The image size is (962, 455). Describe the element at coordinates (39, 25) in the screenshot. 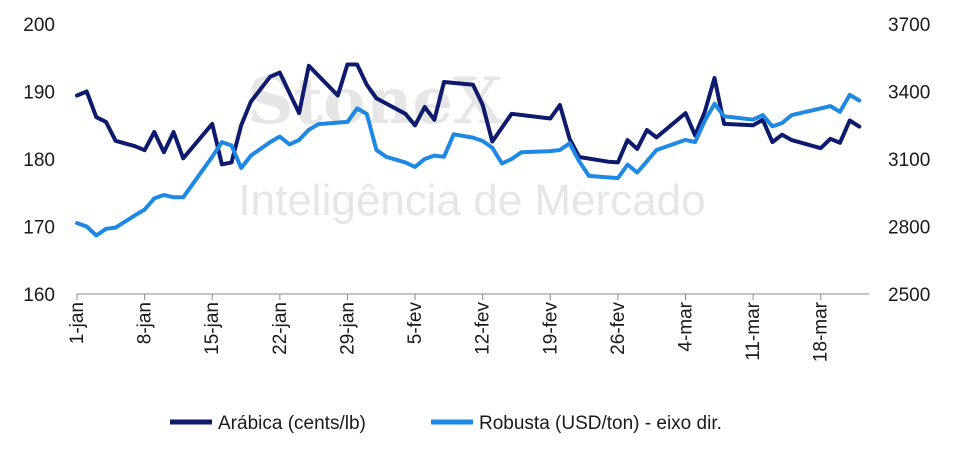

I see `y-left-tick-label: 200` at that location.